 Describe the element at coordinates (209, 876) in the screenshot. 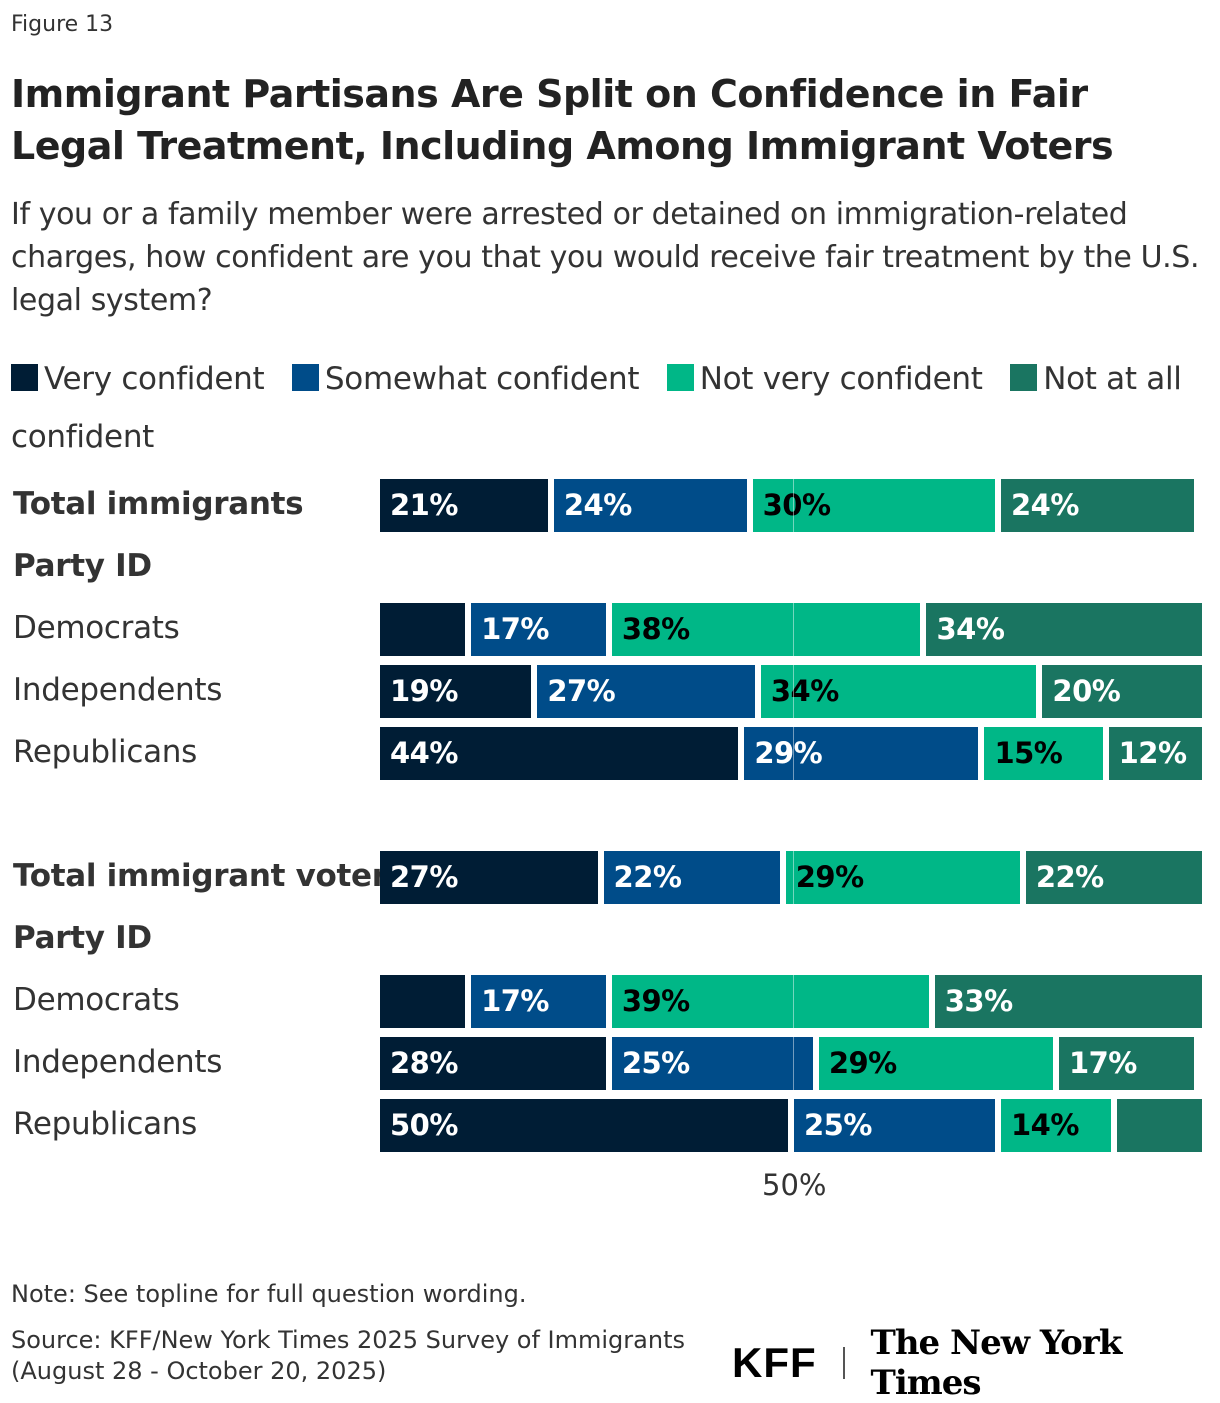

I see `row-label: Total immigrant voters` at that location.